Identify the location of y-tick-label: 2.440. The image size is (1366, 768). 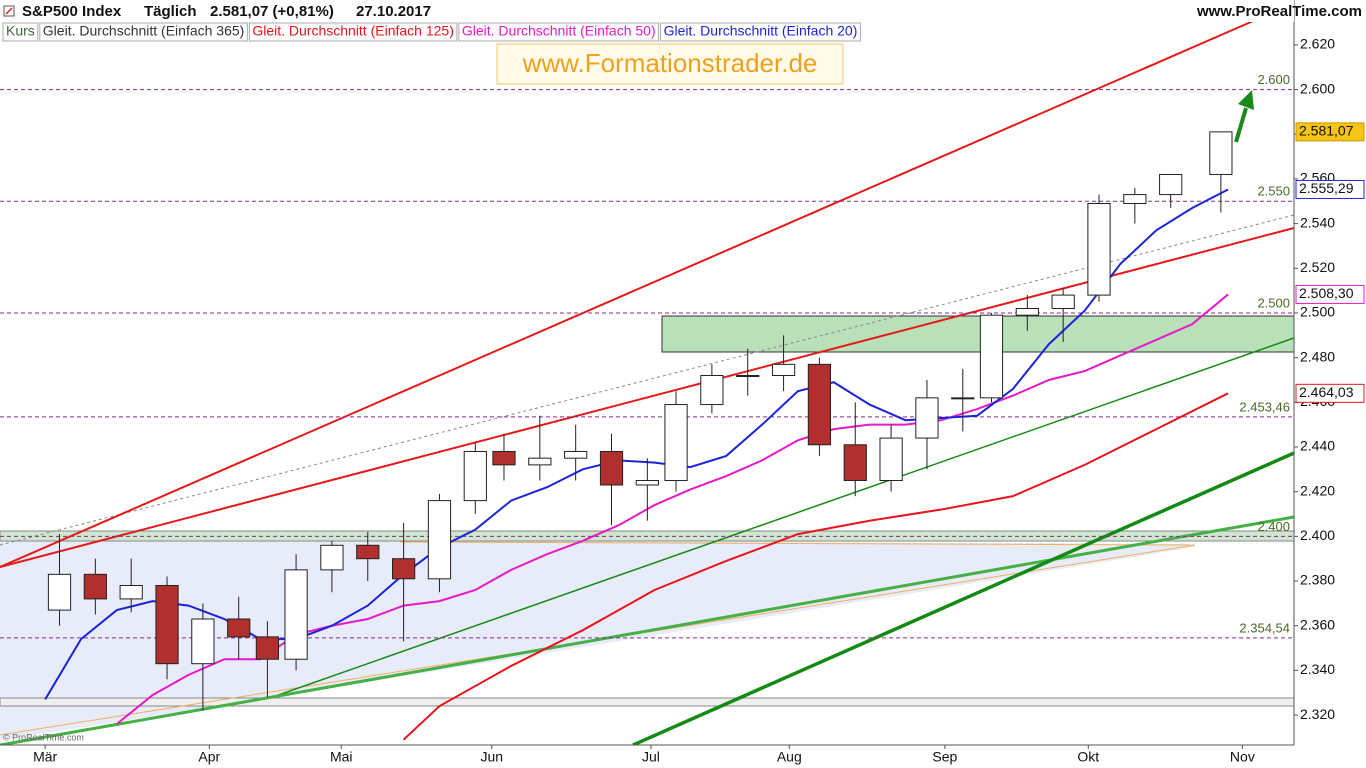
(1317, 446).